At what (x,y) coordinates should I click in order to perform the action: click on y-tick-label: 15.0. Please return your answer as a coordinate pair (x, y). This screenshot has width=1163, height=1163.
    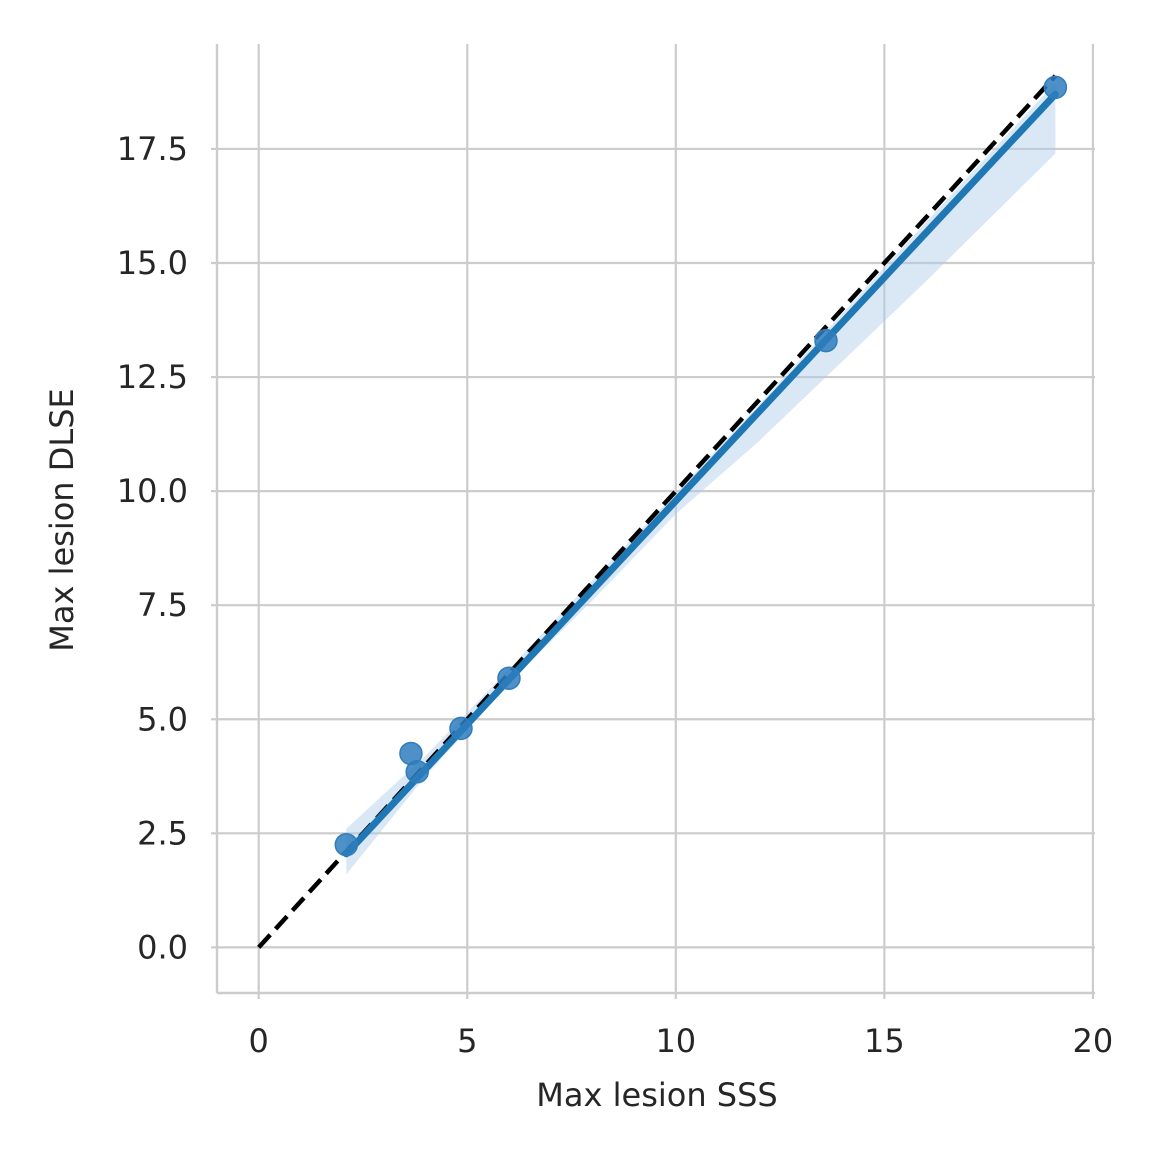
    Looking at the image, I should click on (152, 263).